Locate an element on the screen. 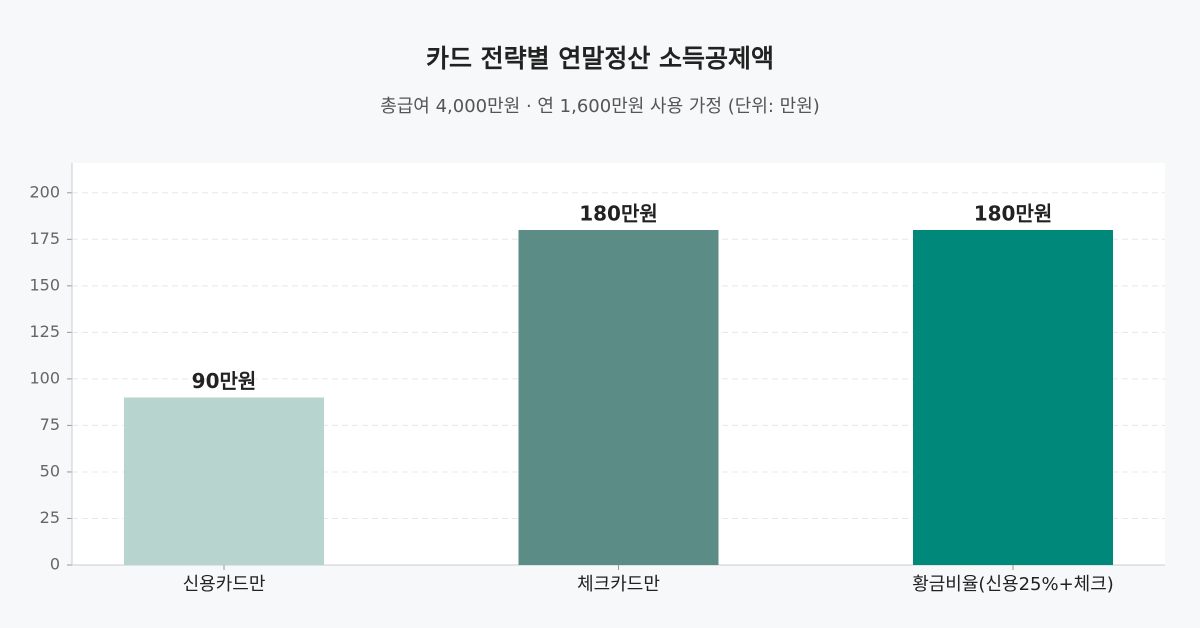  y-tick-label: 75 is located at coordinates (50, 424).